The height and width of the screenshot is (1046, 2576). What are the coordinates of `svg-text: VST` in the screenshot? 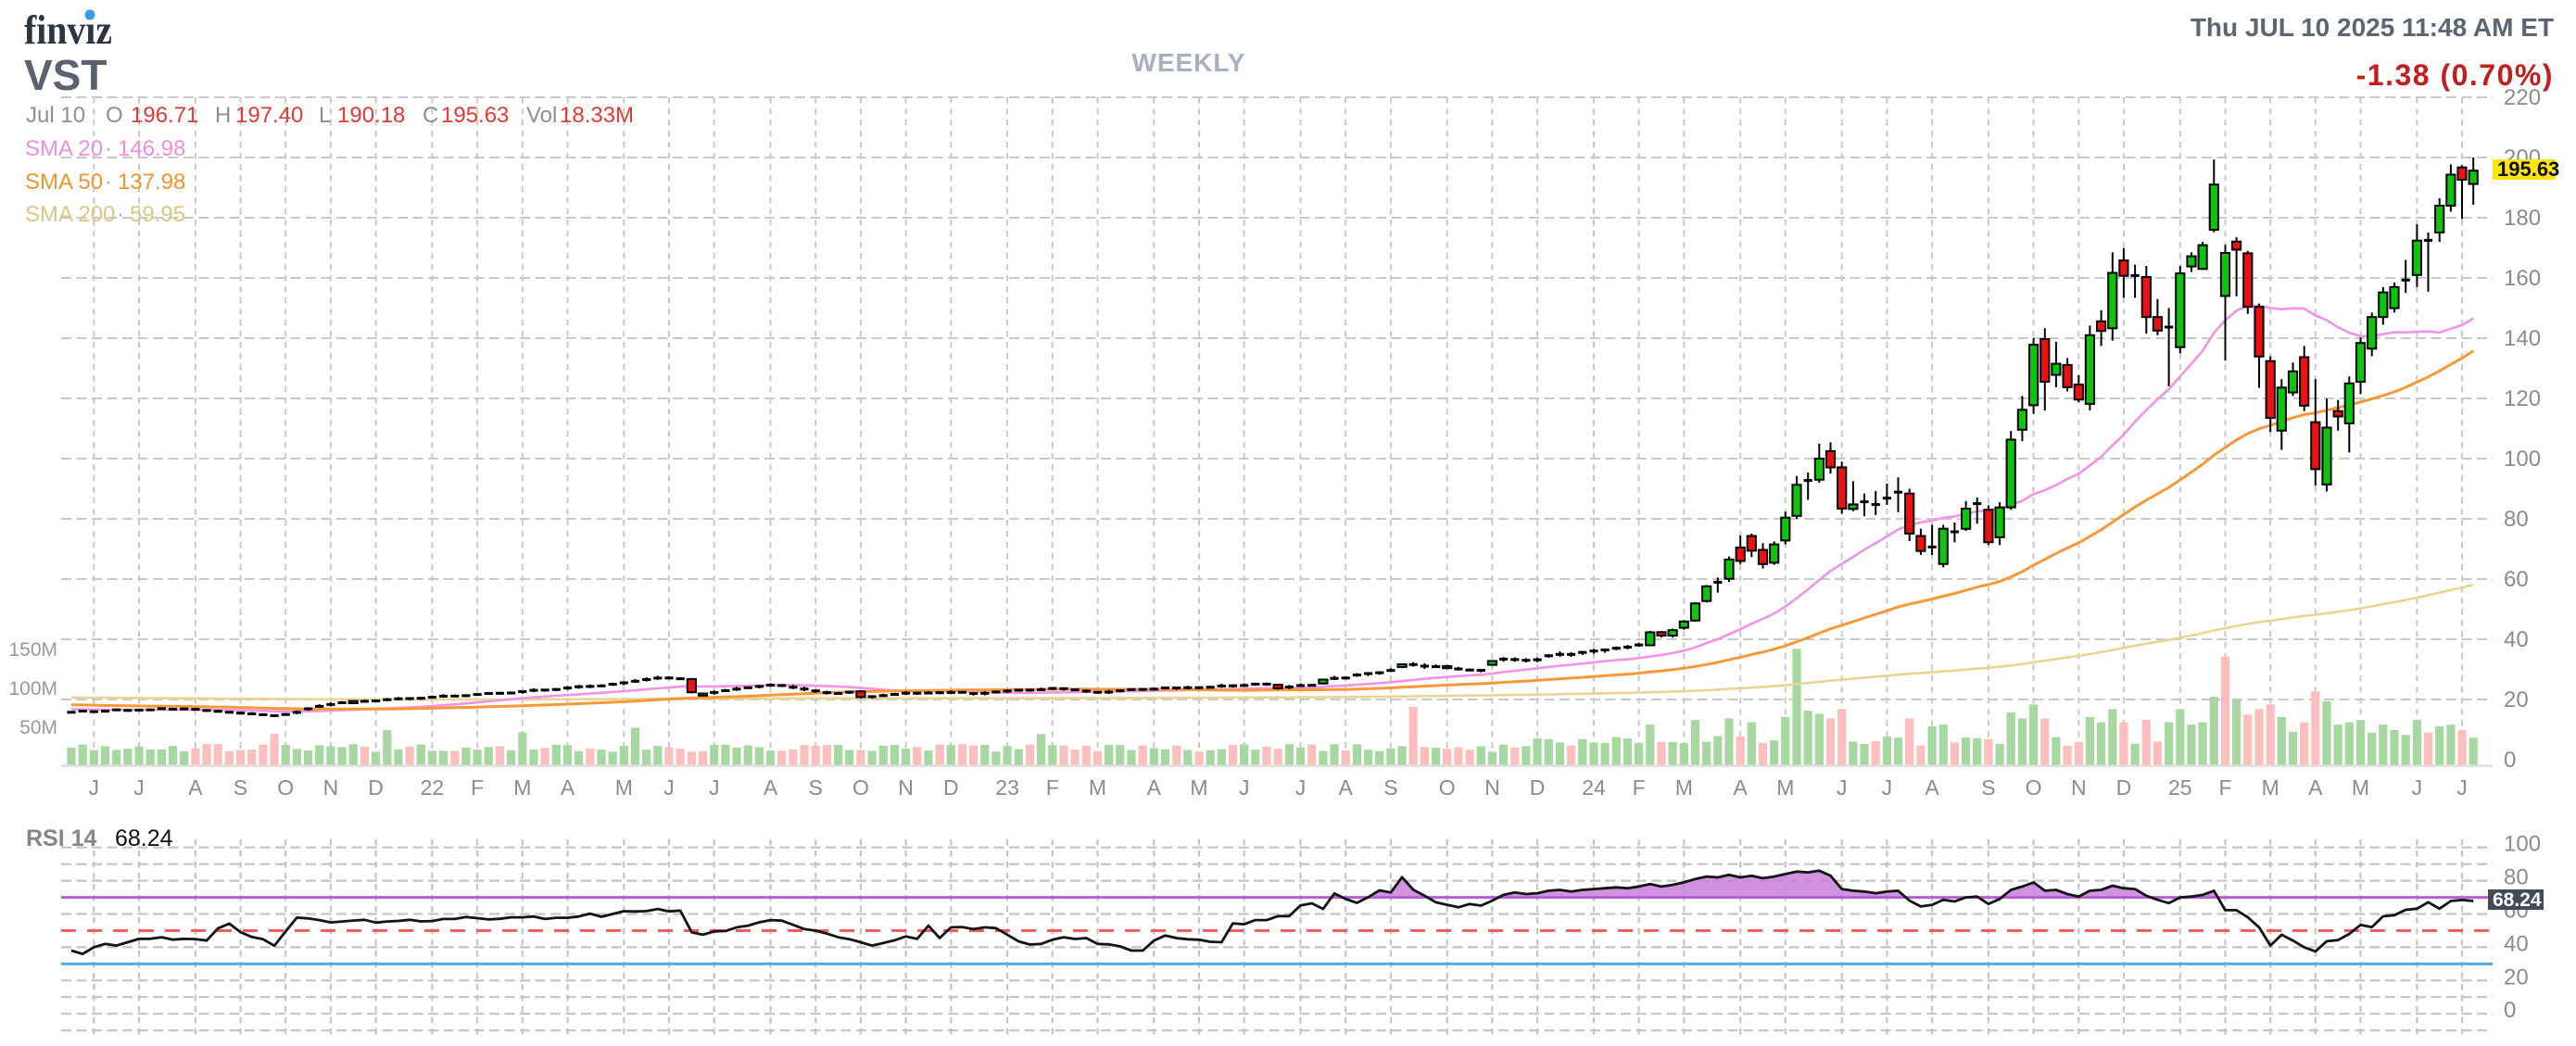 It's located at (65, 75).